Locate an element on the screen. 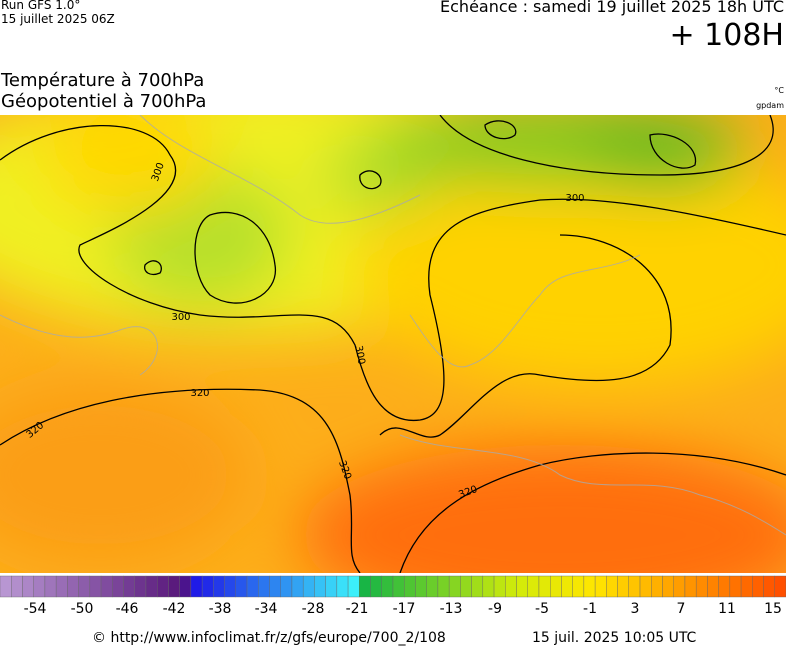 The image size is (786, 648). colorbar-label: -9 is located at coordinates (495, 609).